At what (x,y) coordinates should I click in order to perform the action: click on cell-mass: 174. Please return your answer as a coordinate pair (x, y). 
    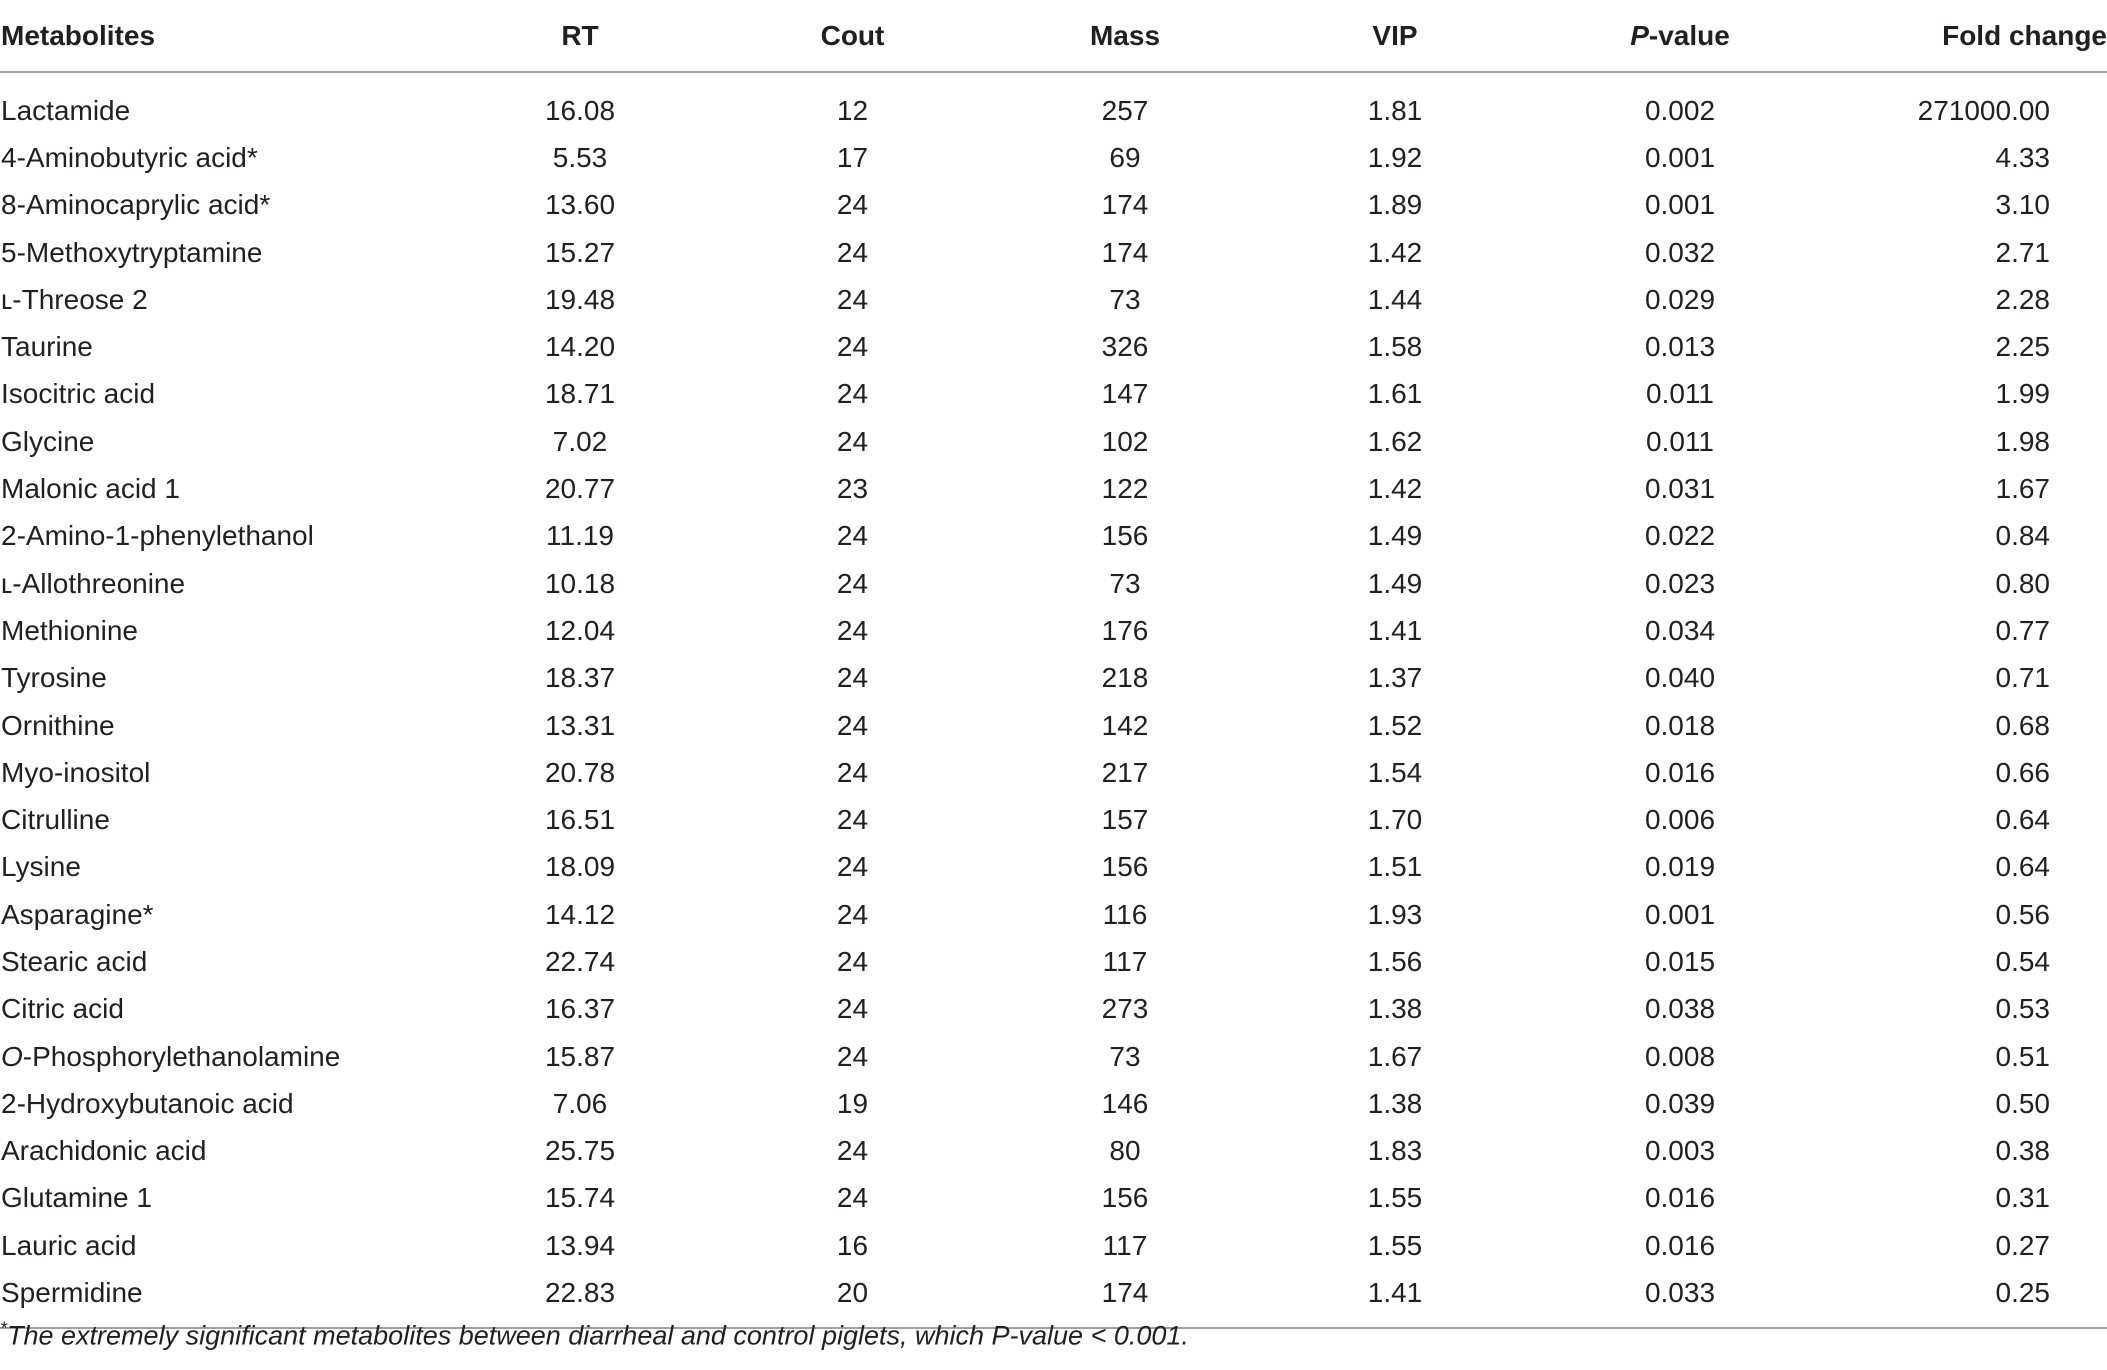
    Looking at the image, I should click on (1125, 252).